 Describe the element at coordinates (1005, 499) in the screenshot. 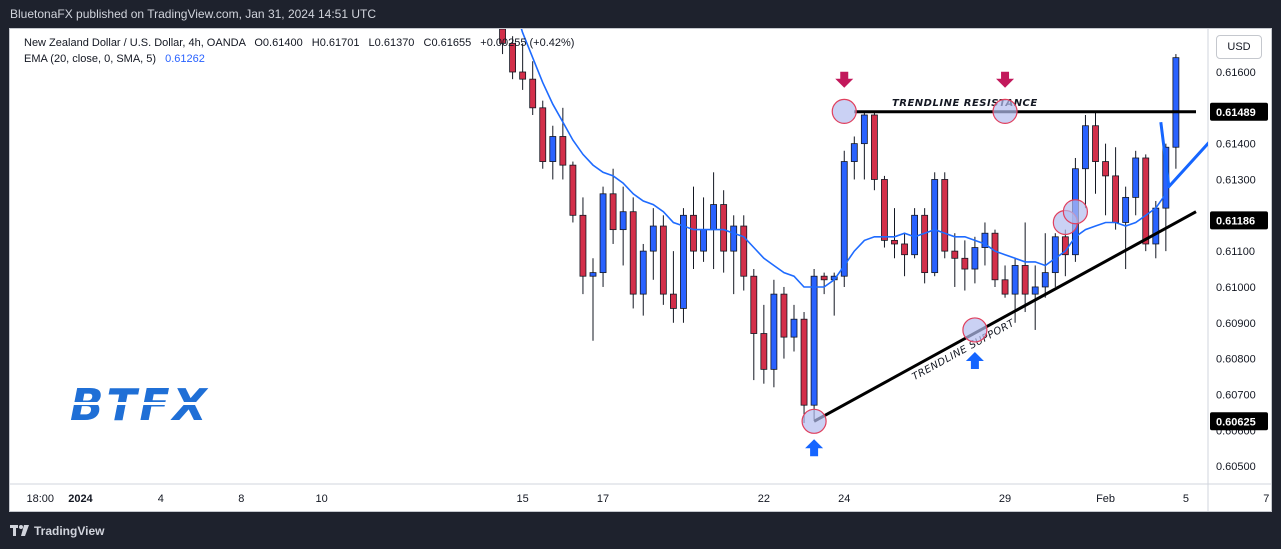

I see `time-tick-label: 29` at that location.